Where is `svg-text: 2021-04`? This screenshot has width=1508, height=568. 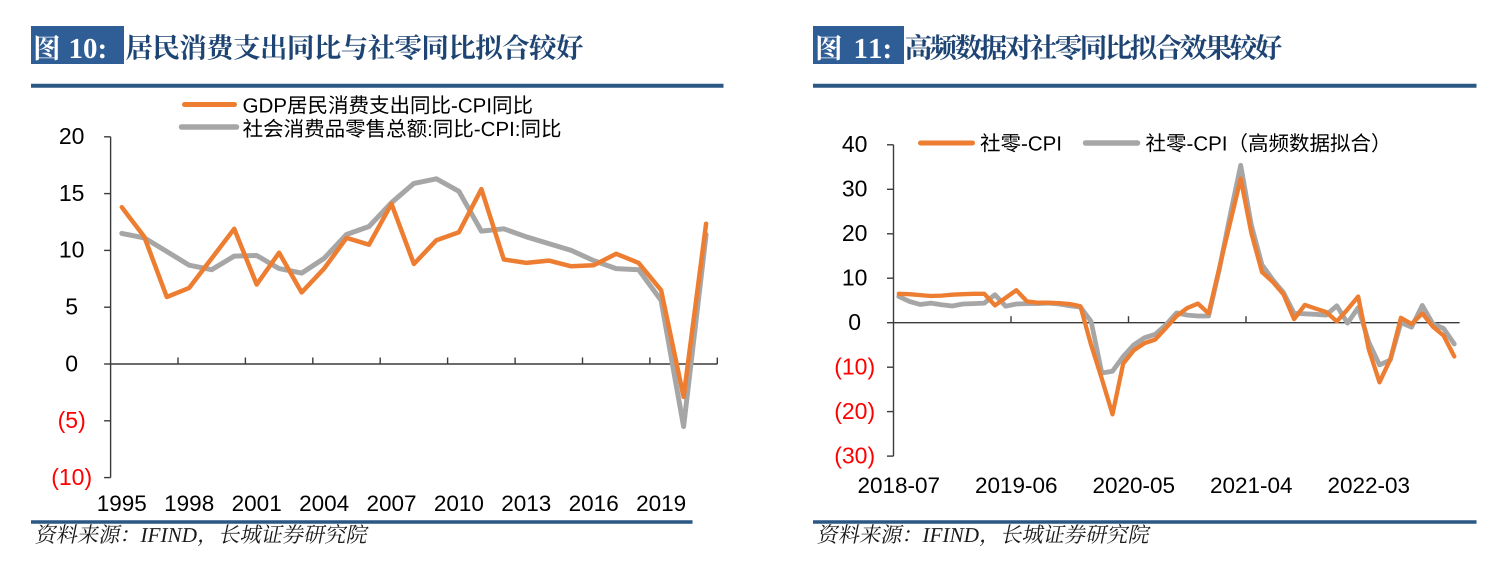
svg-text: 2021-04 is located at coordinates (1251, 485).